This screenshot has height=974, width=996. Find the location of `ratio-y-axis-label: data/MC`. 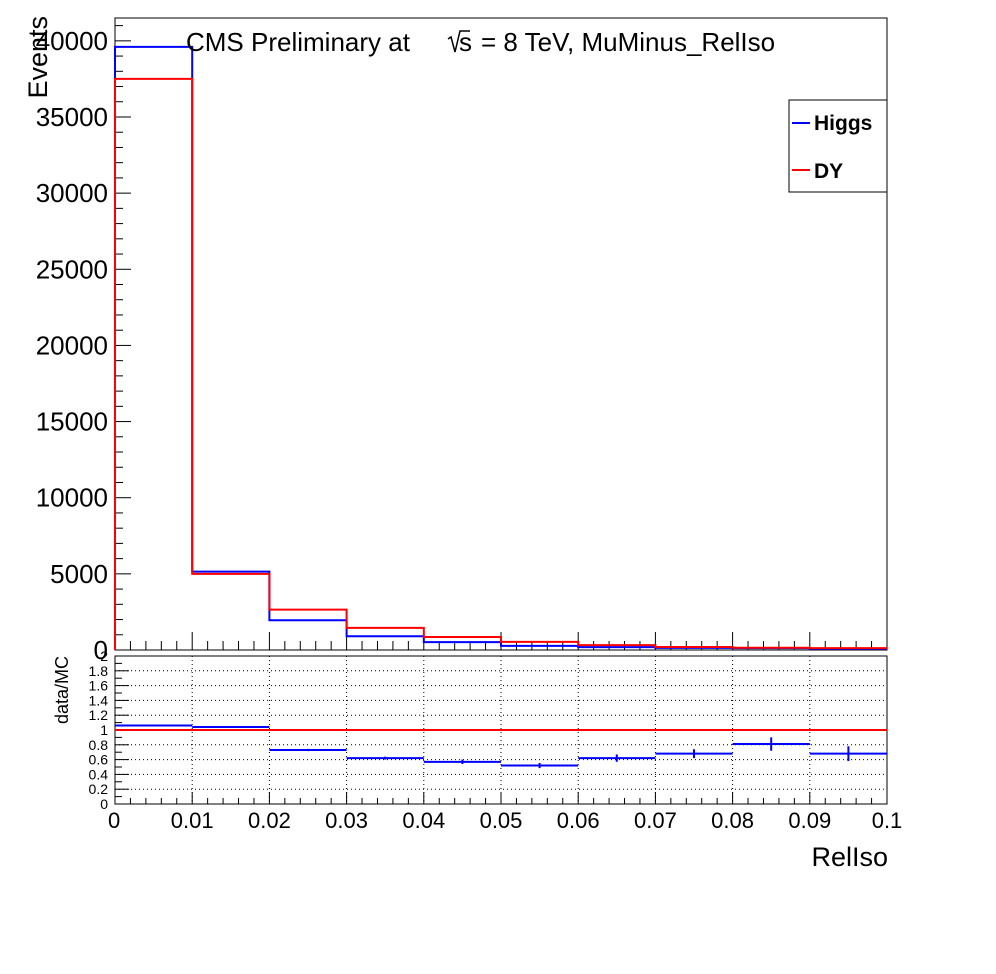

ratio-y-axis-label: data/MC is located at coordinates (62, 690).